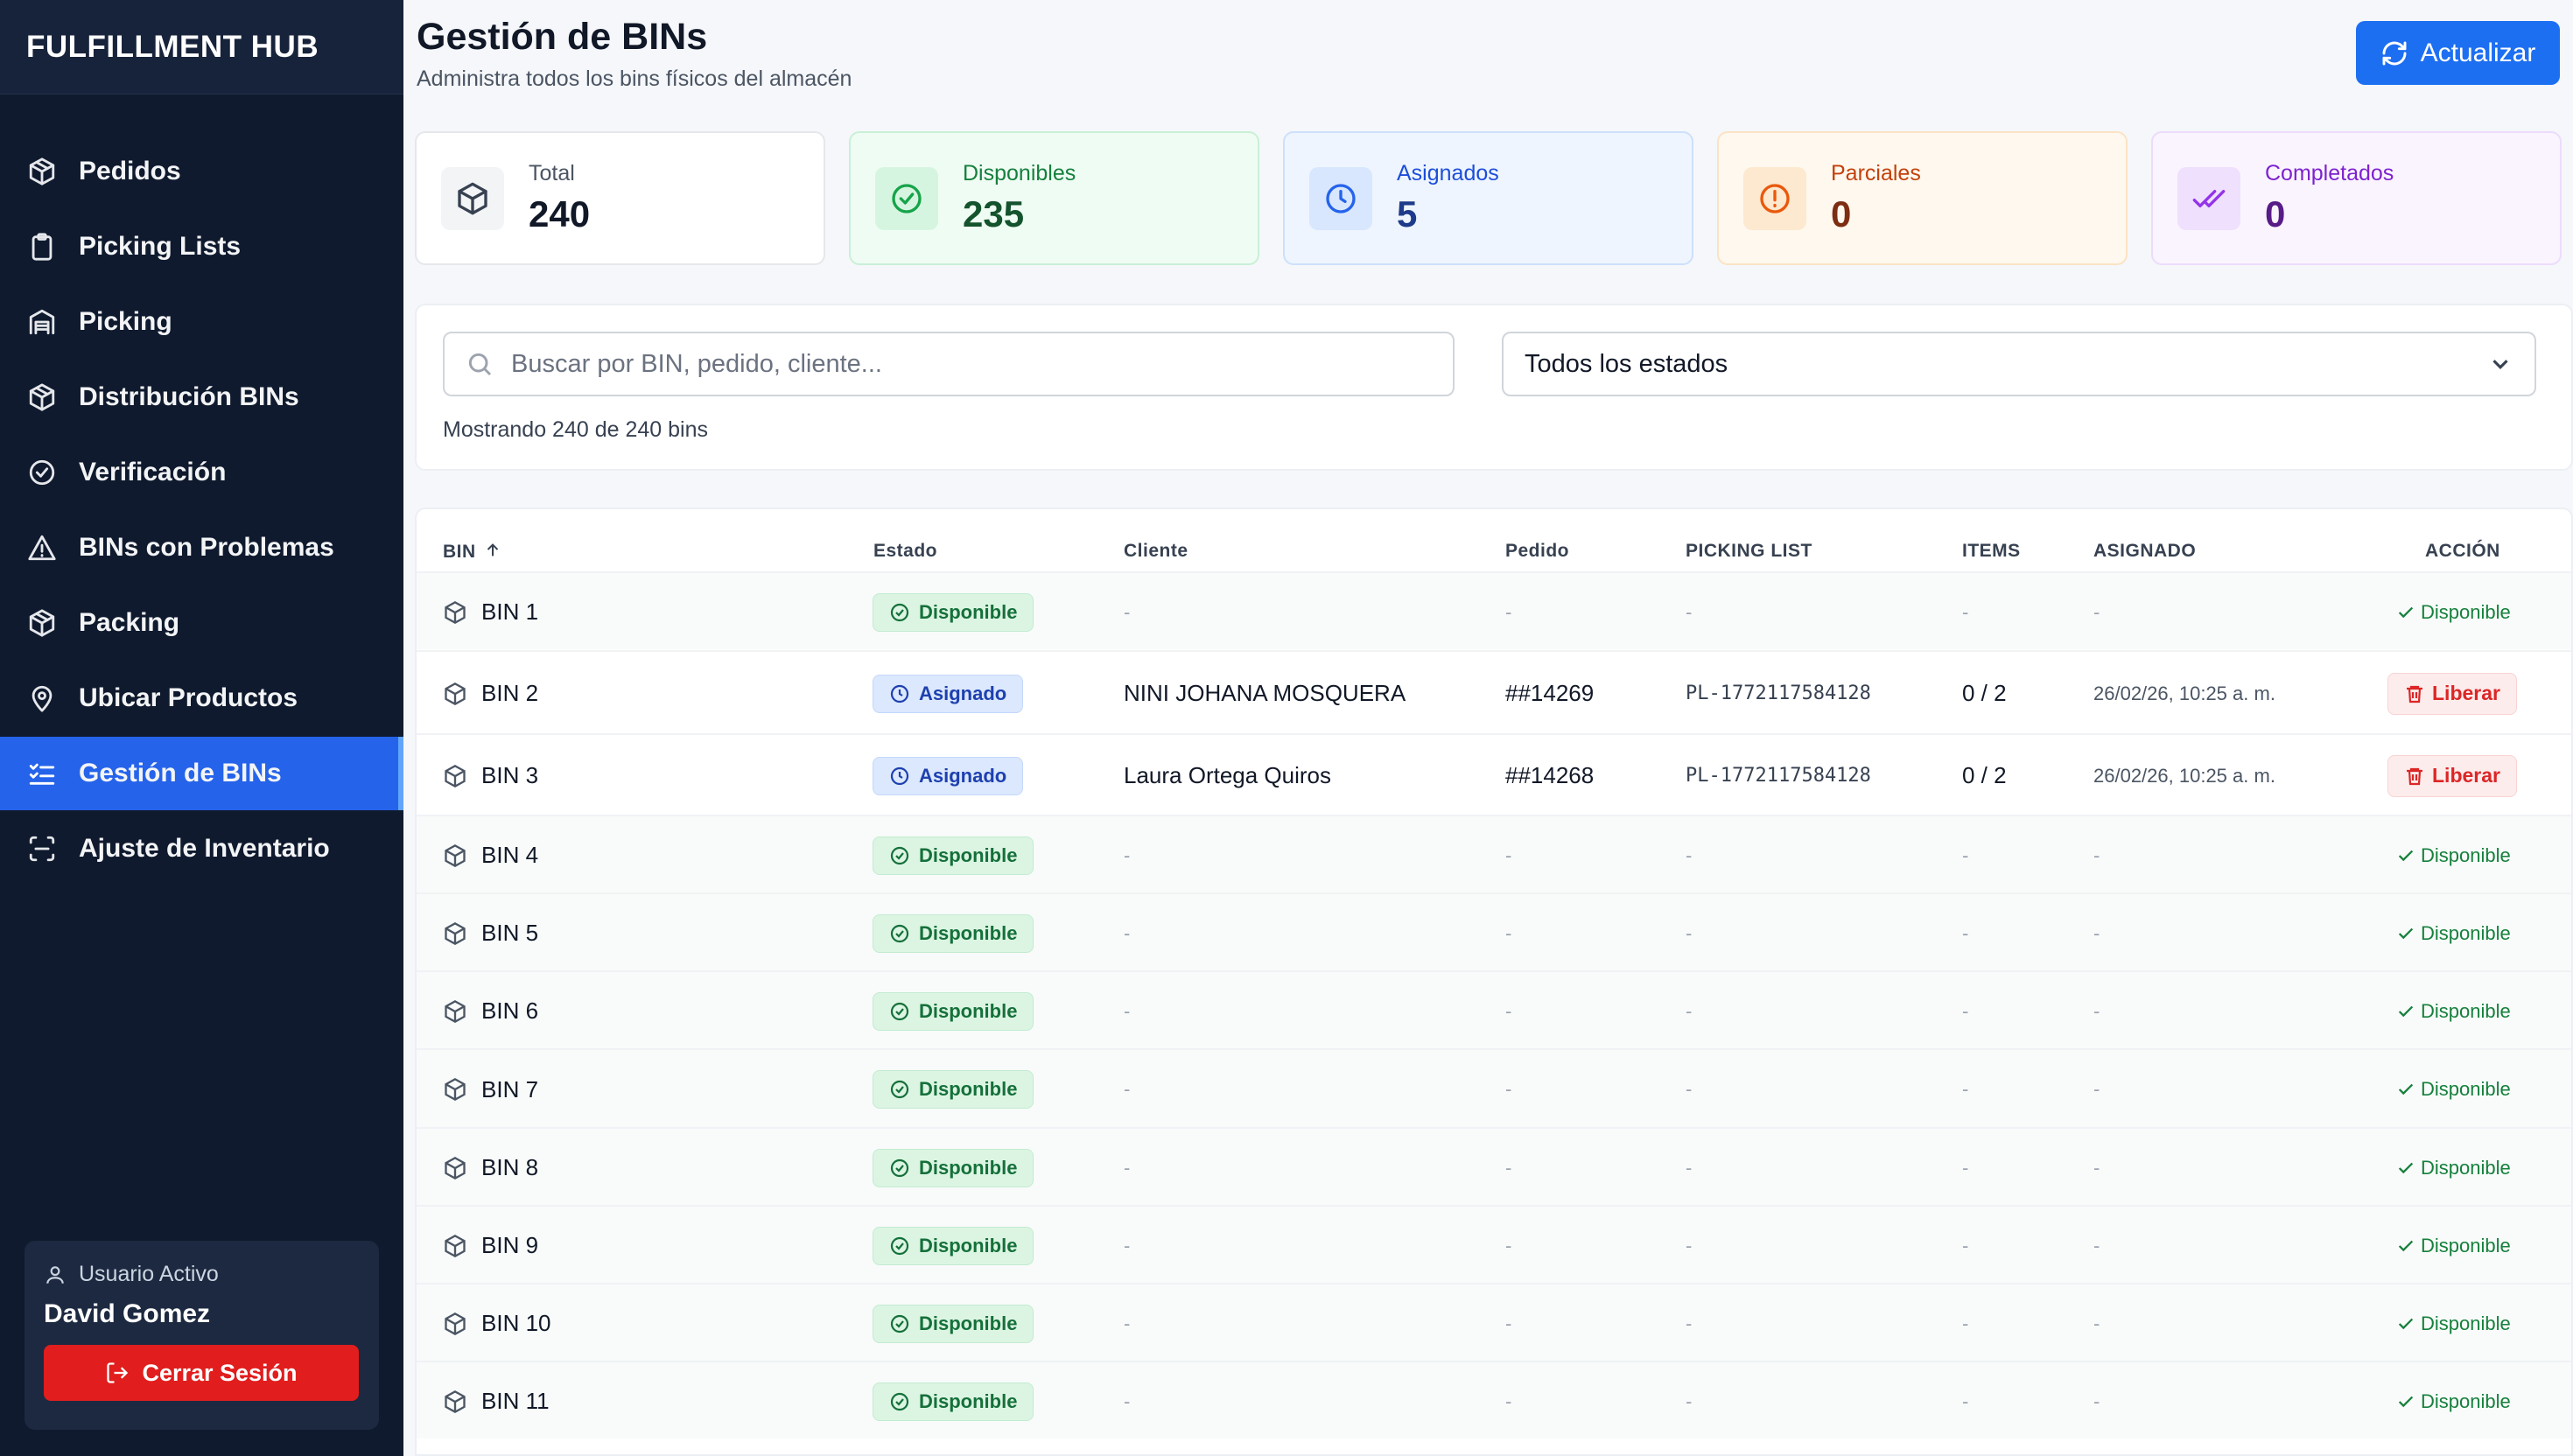 This screenshot has height=1456, width=2573. I want to click on status-filter-select: Todos los estados, so click(2019, 364).